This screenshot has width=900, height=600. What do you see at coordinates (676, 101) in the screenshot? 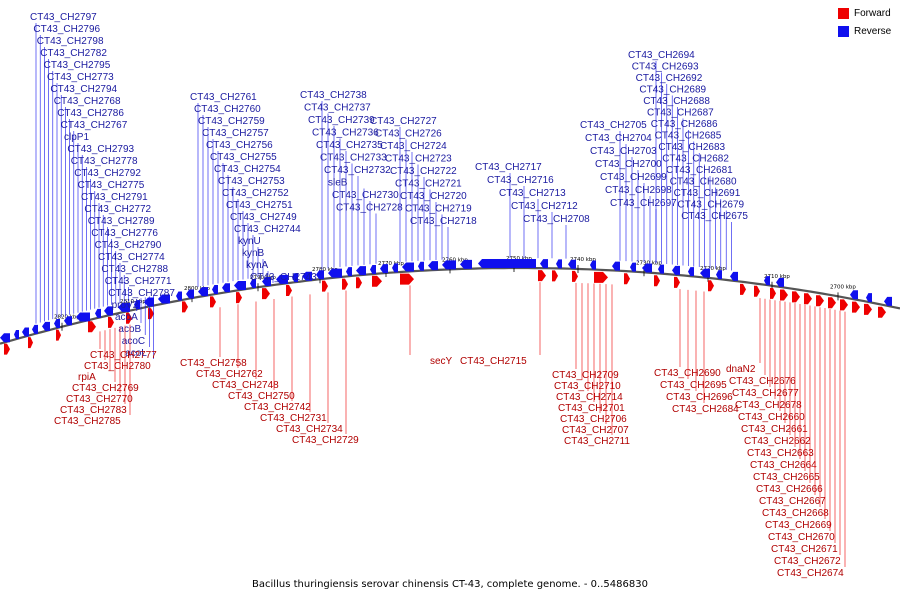
I see `reverse-gene-label: CT43_CH2688` at bounding box center [676, 101].